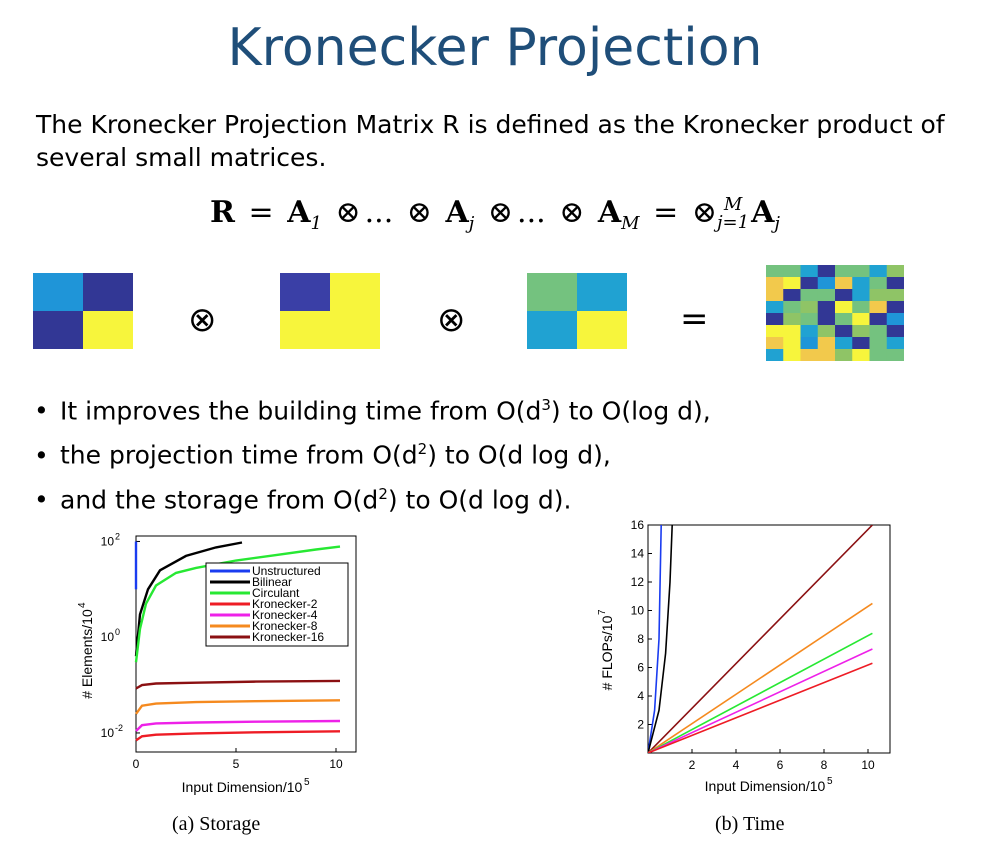  I want to click on y-tick-label: 4, so click(640, 696).